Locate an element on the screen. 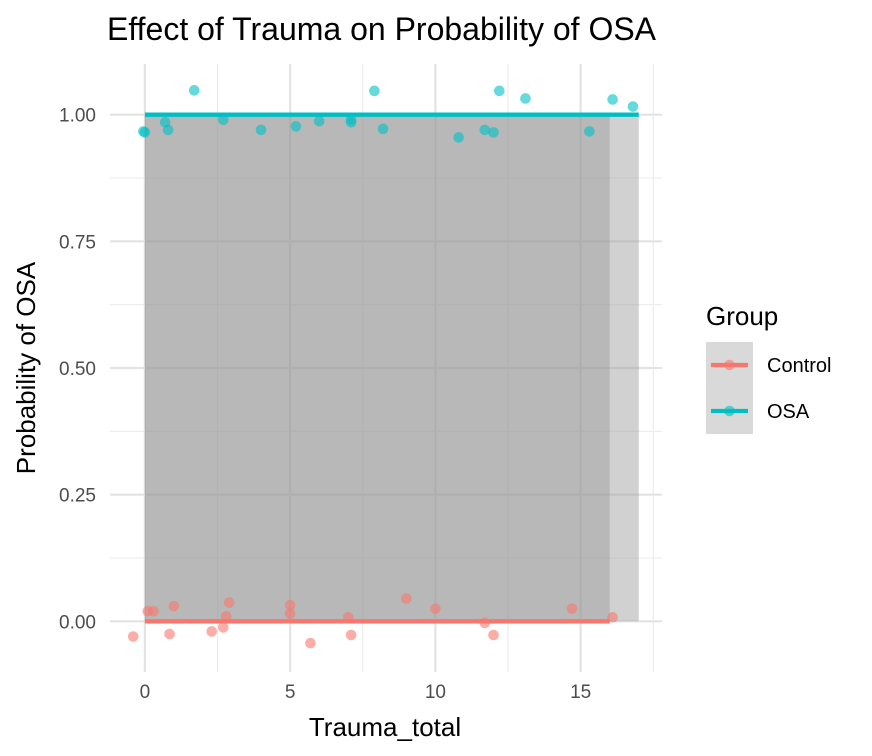 Image resolution: width=872 pixels, height=756 pixels. legend-key-background is located at coordinates (729, 388).